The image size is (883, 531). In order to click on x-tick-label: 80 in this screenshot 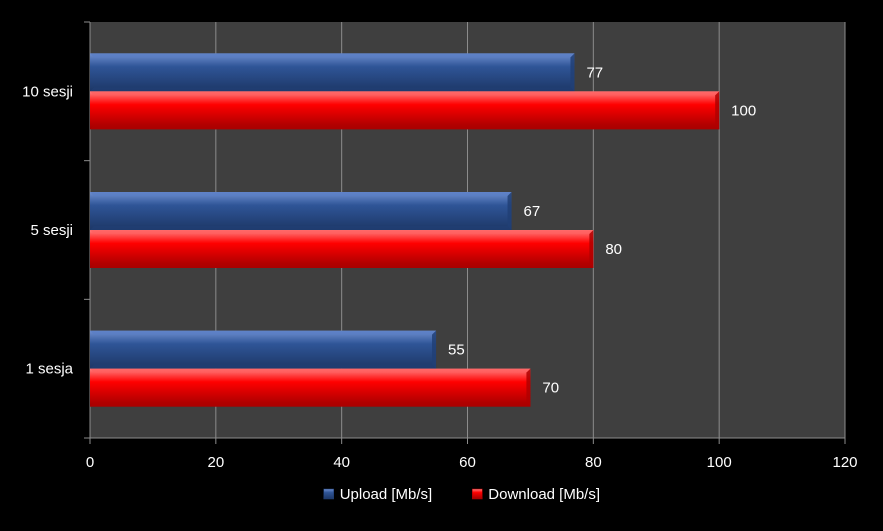, I will do `click(593, 462)`.